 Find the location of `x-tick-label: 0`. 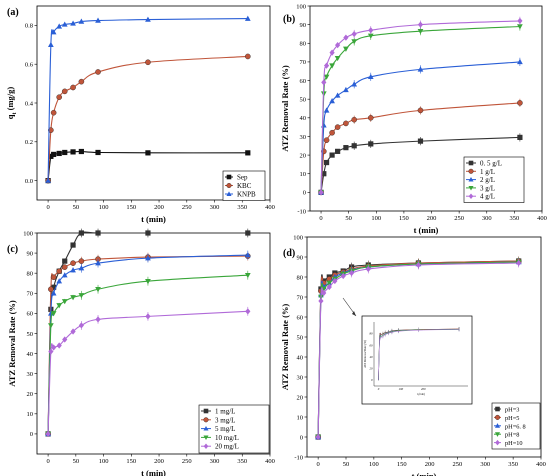

x-tick-label: 0 is located at coordinates (47, 207).